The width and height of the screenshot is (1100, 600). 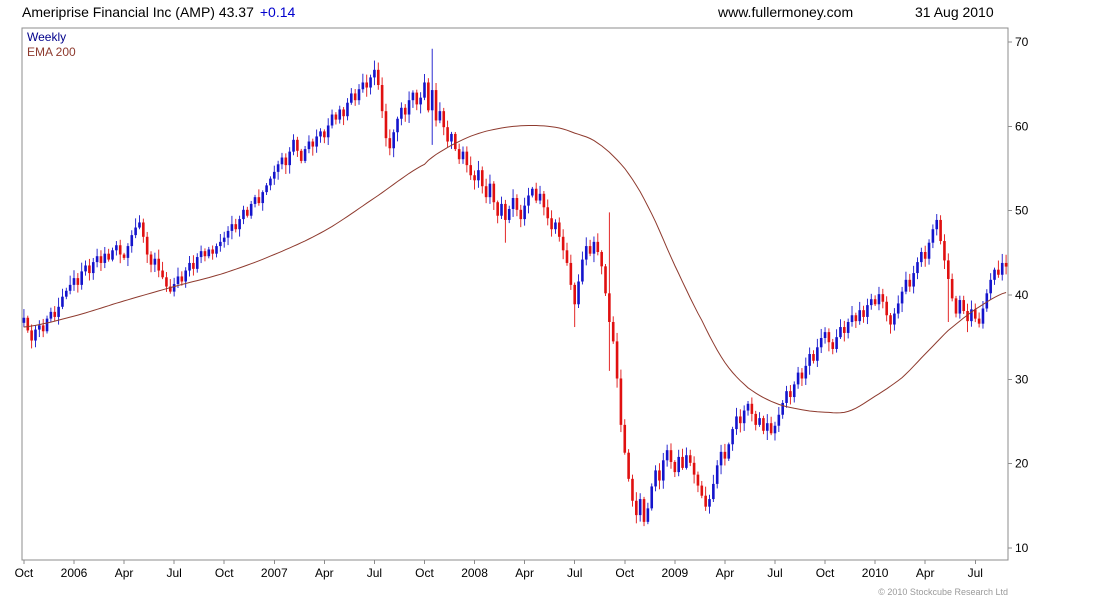 What do you see at coordinates (277, 12) in the screenshot?
I see `price-change: +0.14` at bounding box center [277, 12].